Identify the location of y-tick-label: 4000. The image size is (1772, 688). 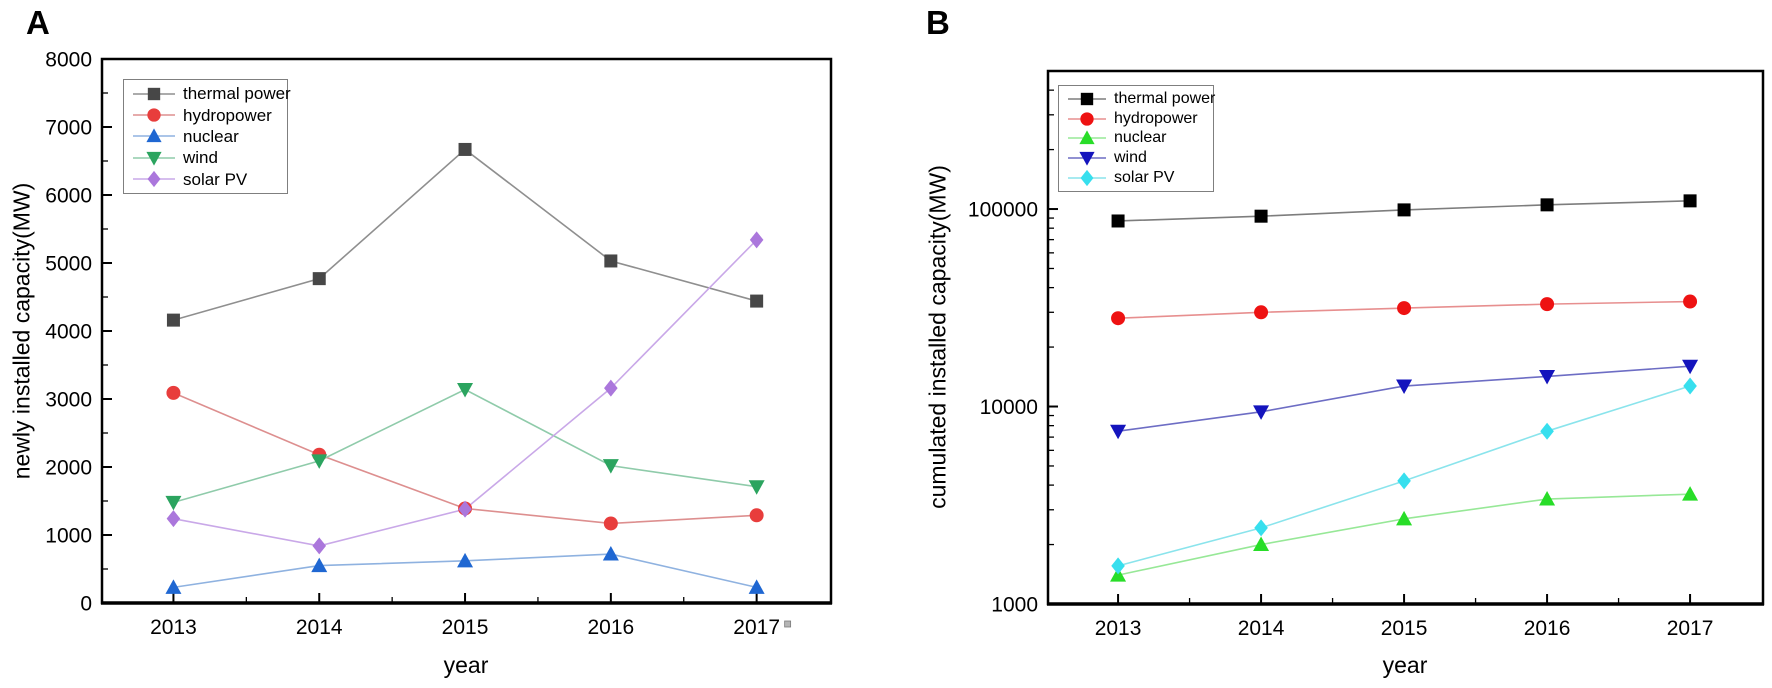
(68, 332).